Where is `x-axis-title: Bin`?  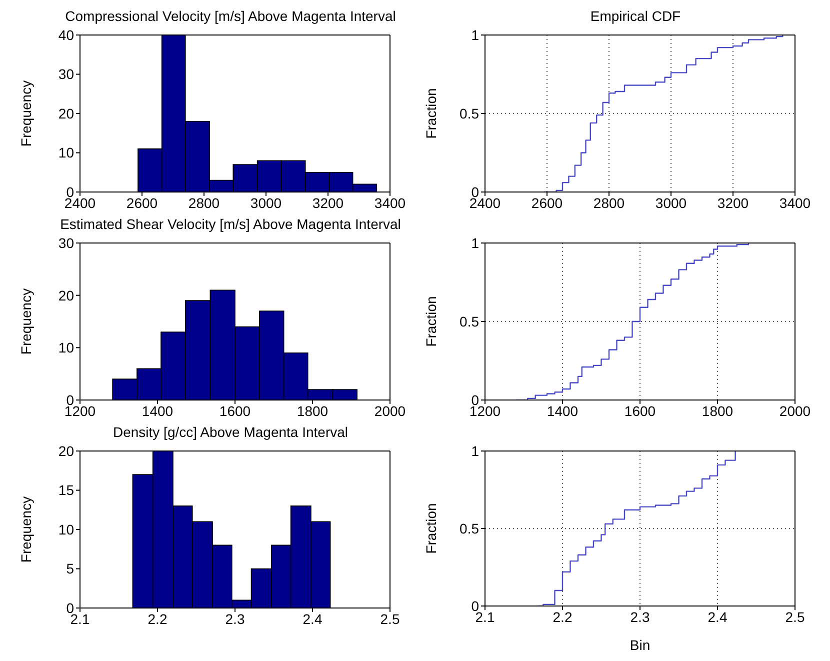 x-axis-title: Bin is located at coordinates (640, 645).